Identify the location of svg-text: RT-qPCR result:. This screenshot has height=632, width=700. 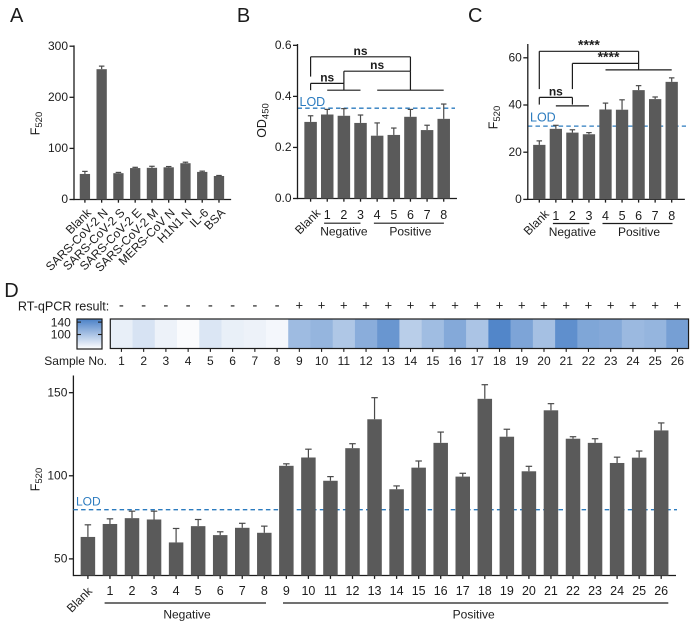
(63, 307).